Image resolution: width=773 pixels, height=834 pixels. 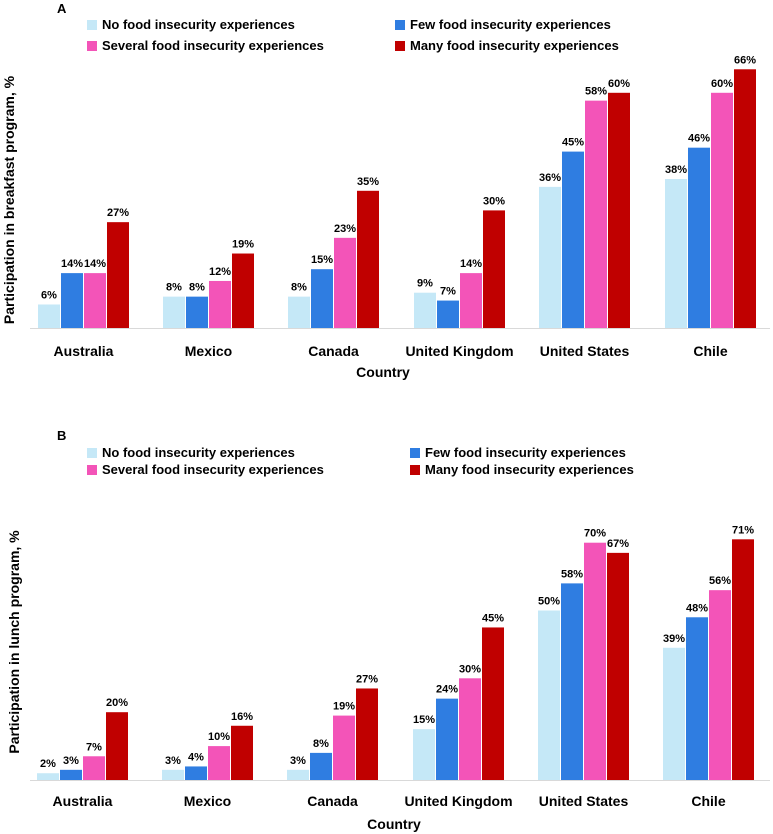 What do you see at coordinates (572, 574) in the screenshot?
I see `panel-b-data-label: 58%` at bounding box center [572, 574].